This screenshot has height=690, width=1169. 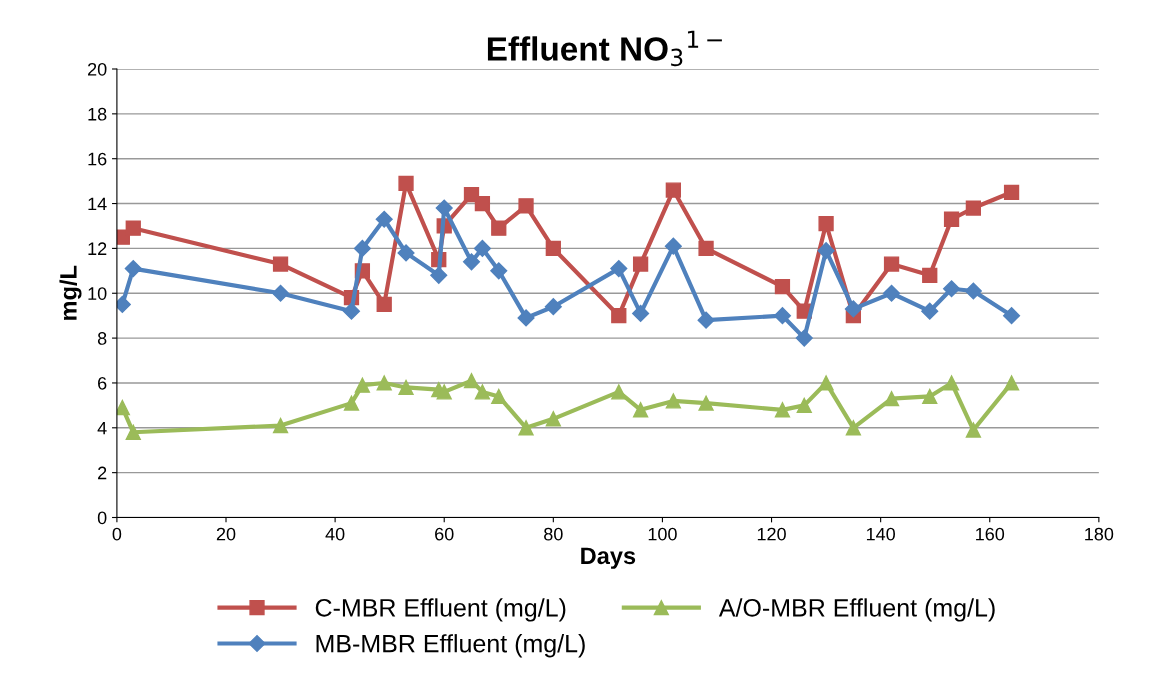 I want to click on legend-label: C-MBR Effluent (mg/L), so click(x=440, y=610).